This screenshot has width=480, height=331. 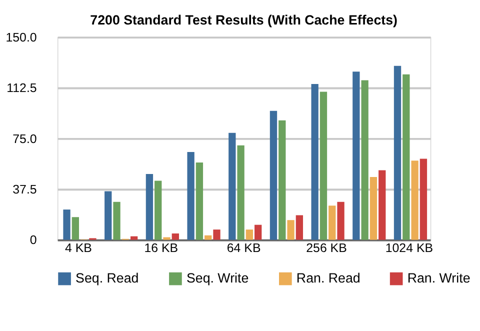 What do you see at coordinates (33, 240) in the screenshot?
I see `y-tick-label: 0` at bounding box center [33, 240].